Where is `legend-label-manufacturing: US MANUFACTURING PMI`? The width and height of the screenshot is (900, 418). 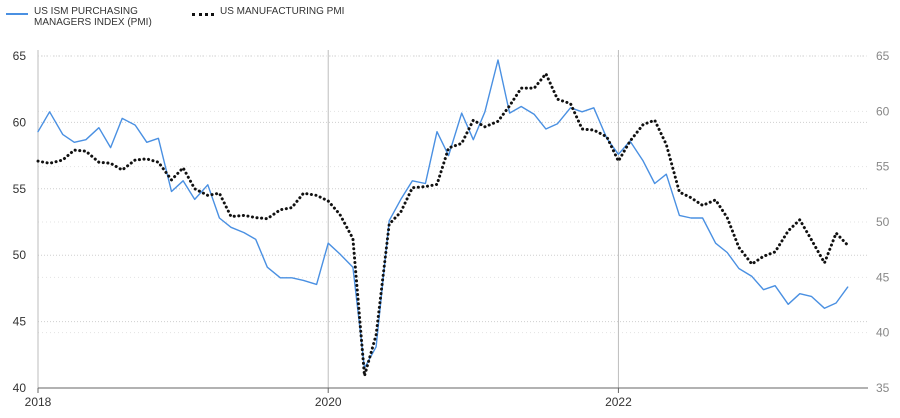 legend-label-manufacturing: US MANUFACTURING PMI is located at coordinates (282, 11).